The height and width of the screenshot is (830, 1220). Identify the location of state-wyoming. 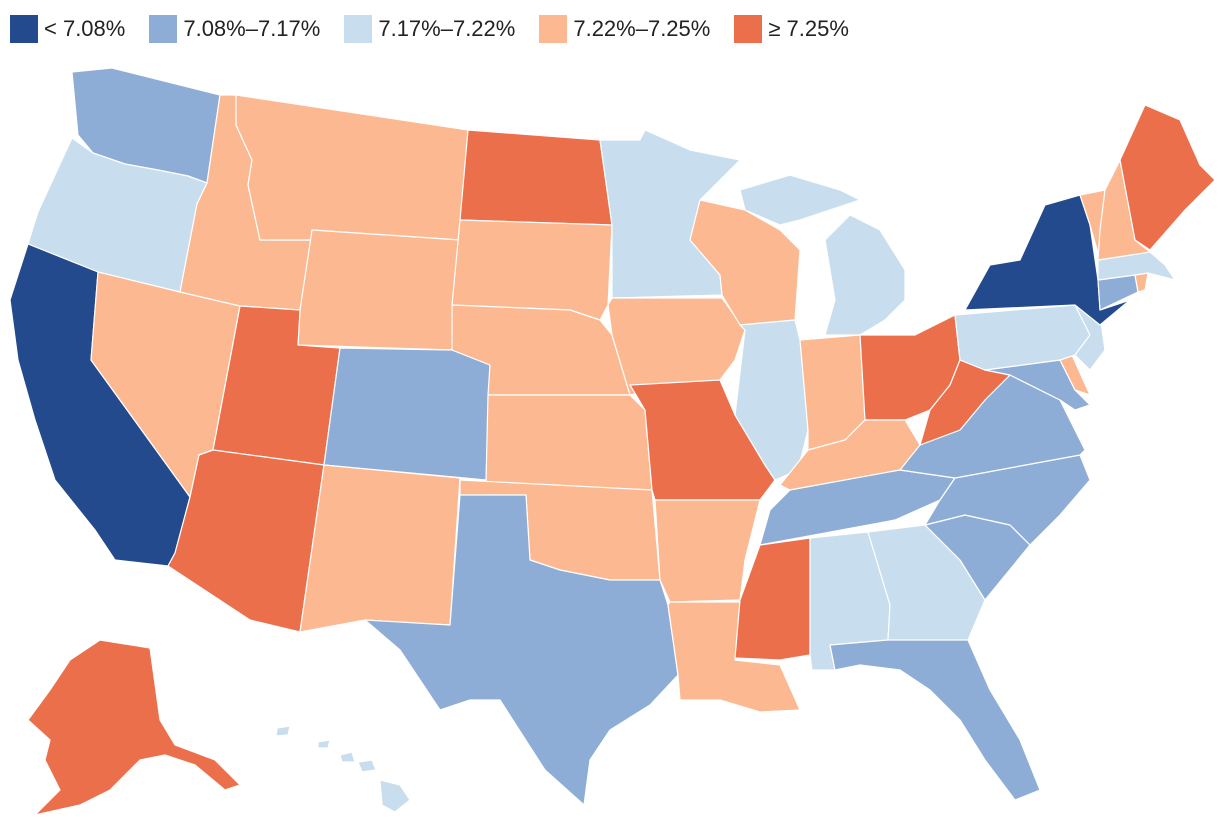
(379, 290).